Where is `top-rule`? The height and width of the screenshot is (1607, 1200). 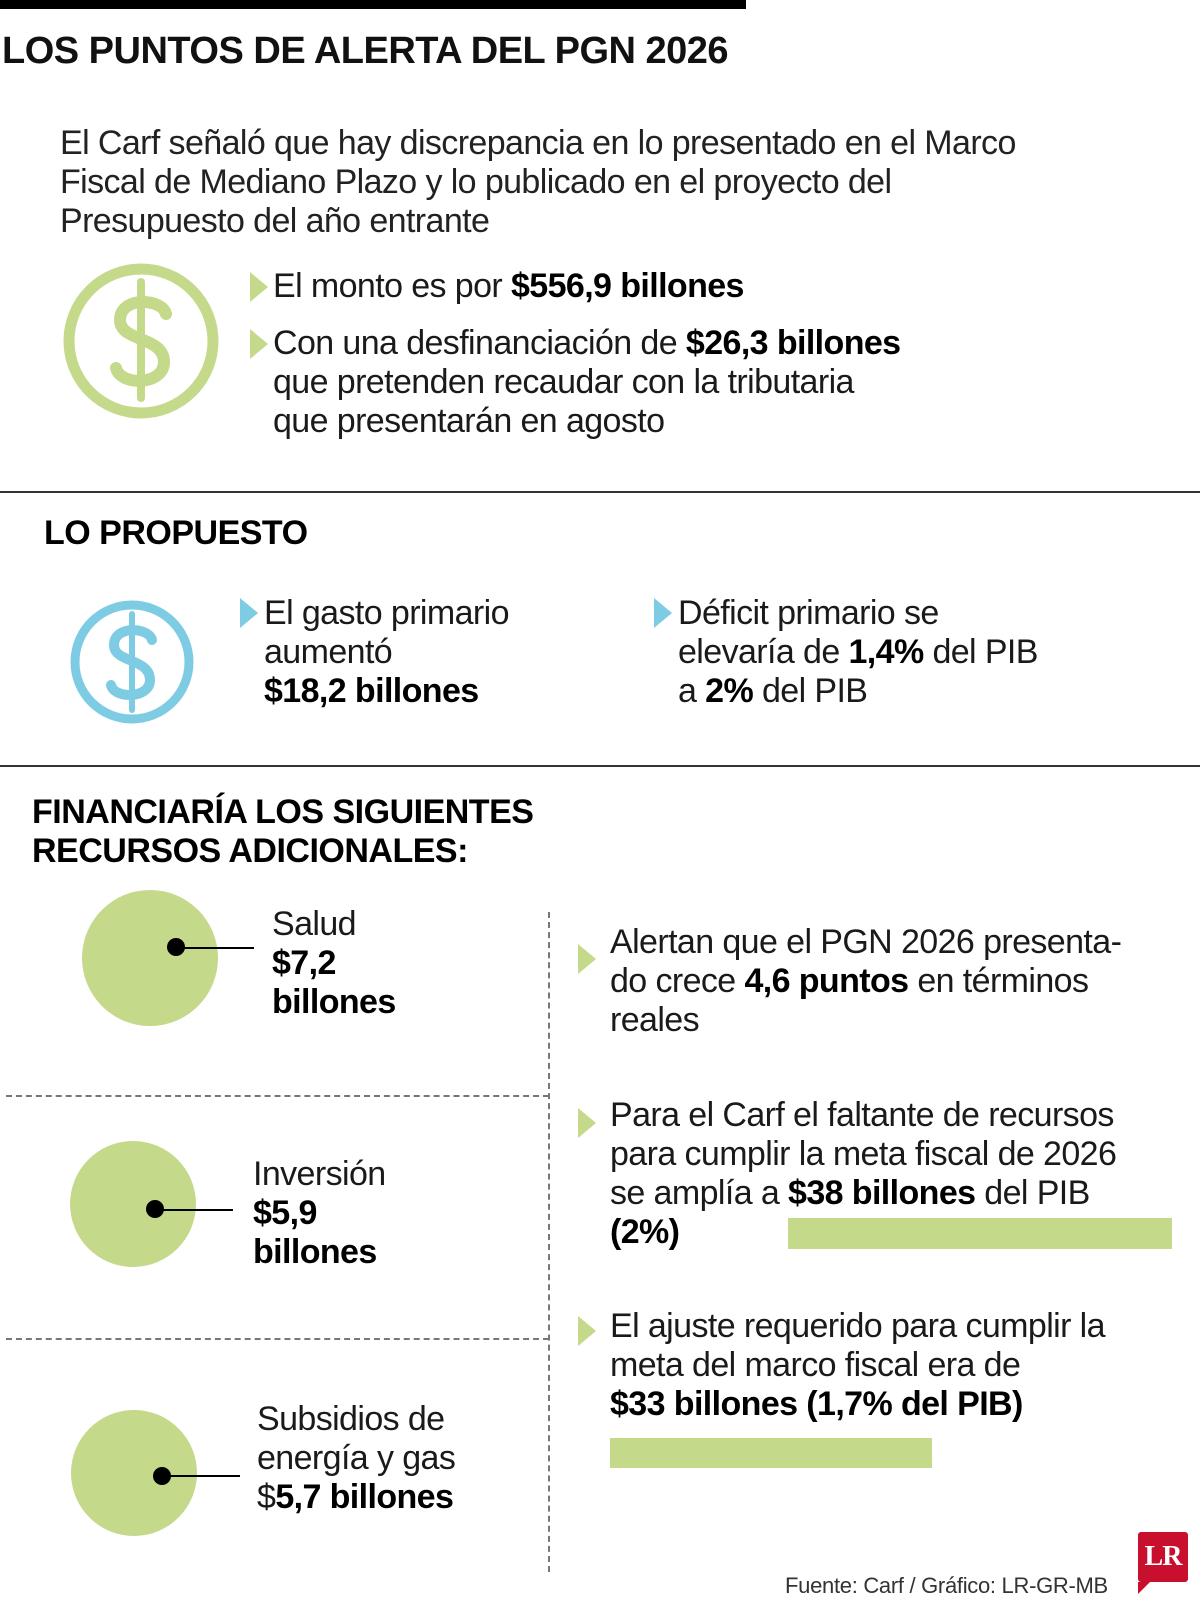 top-rule is located at coordinates (373, 4).